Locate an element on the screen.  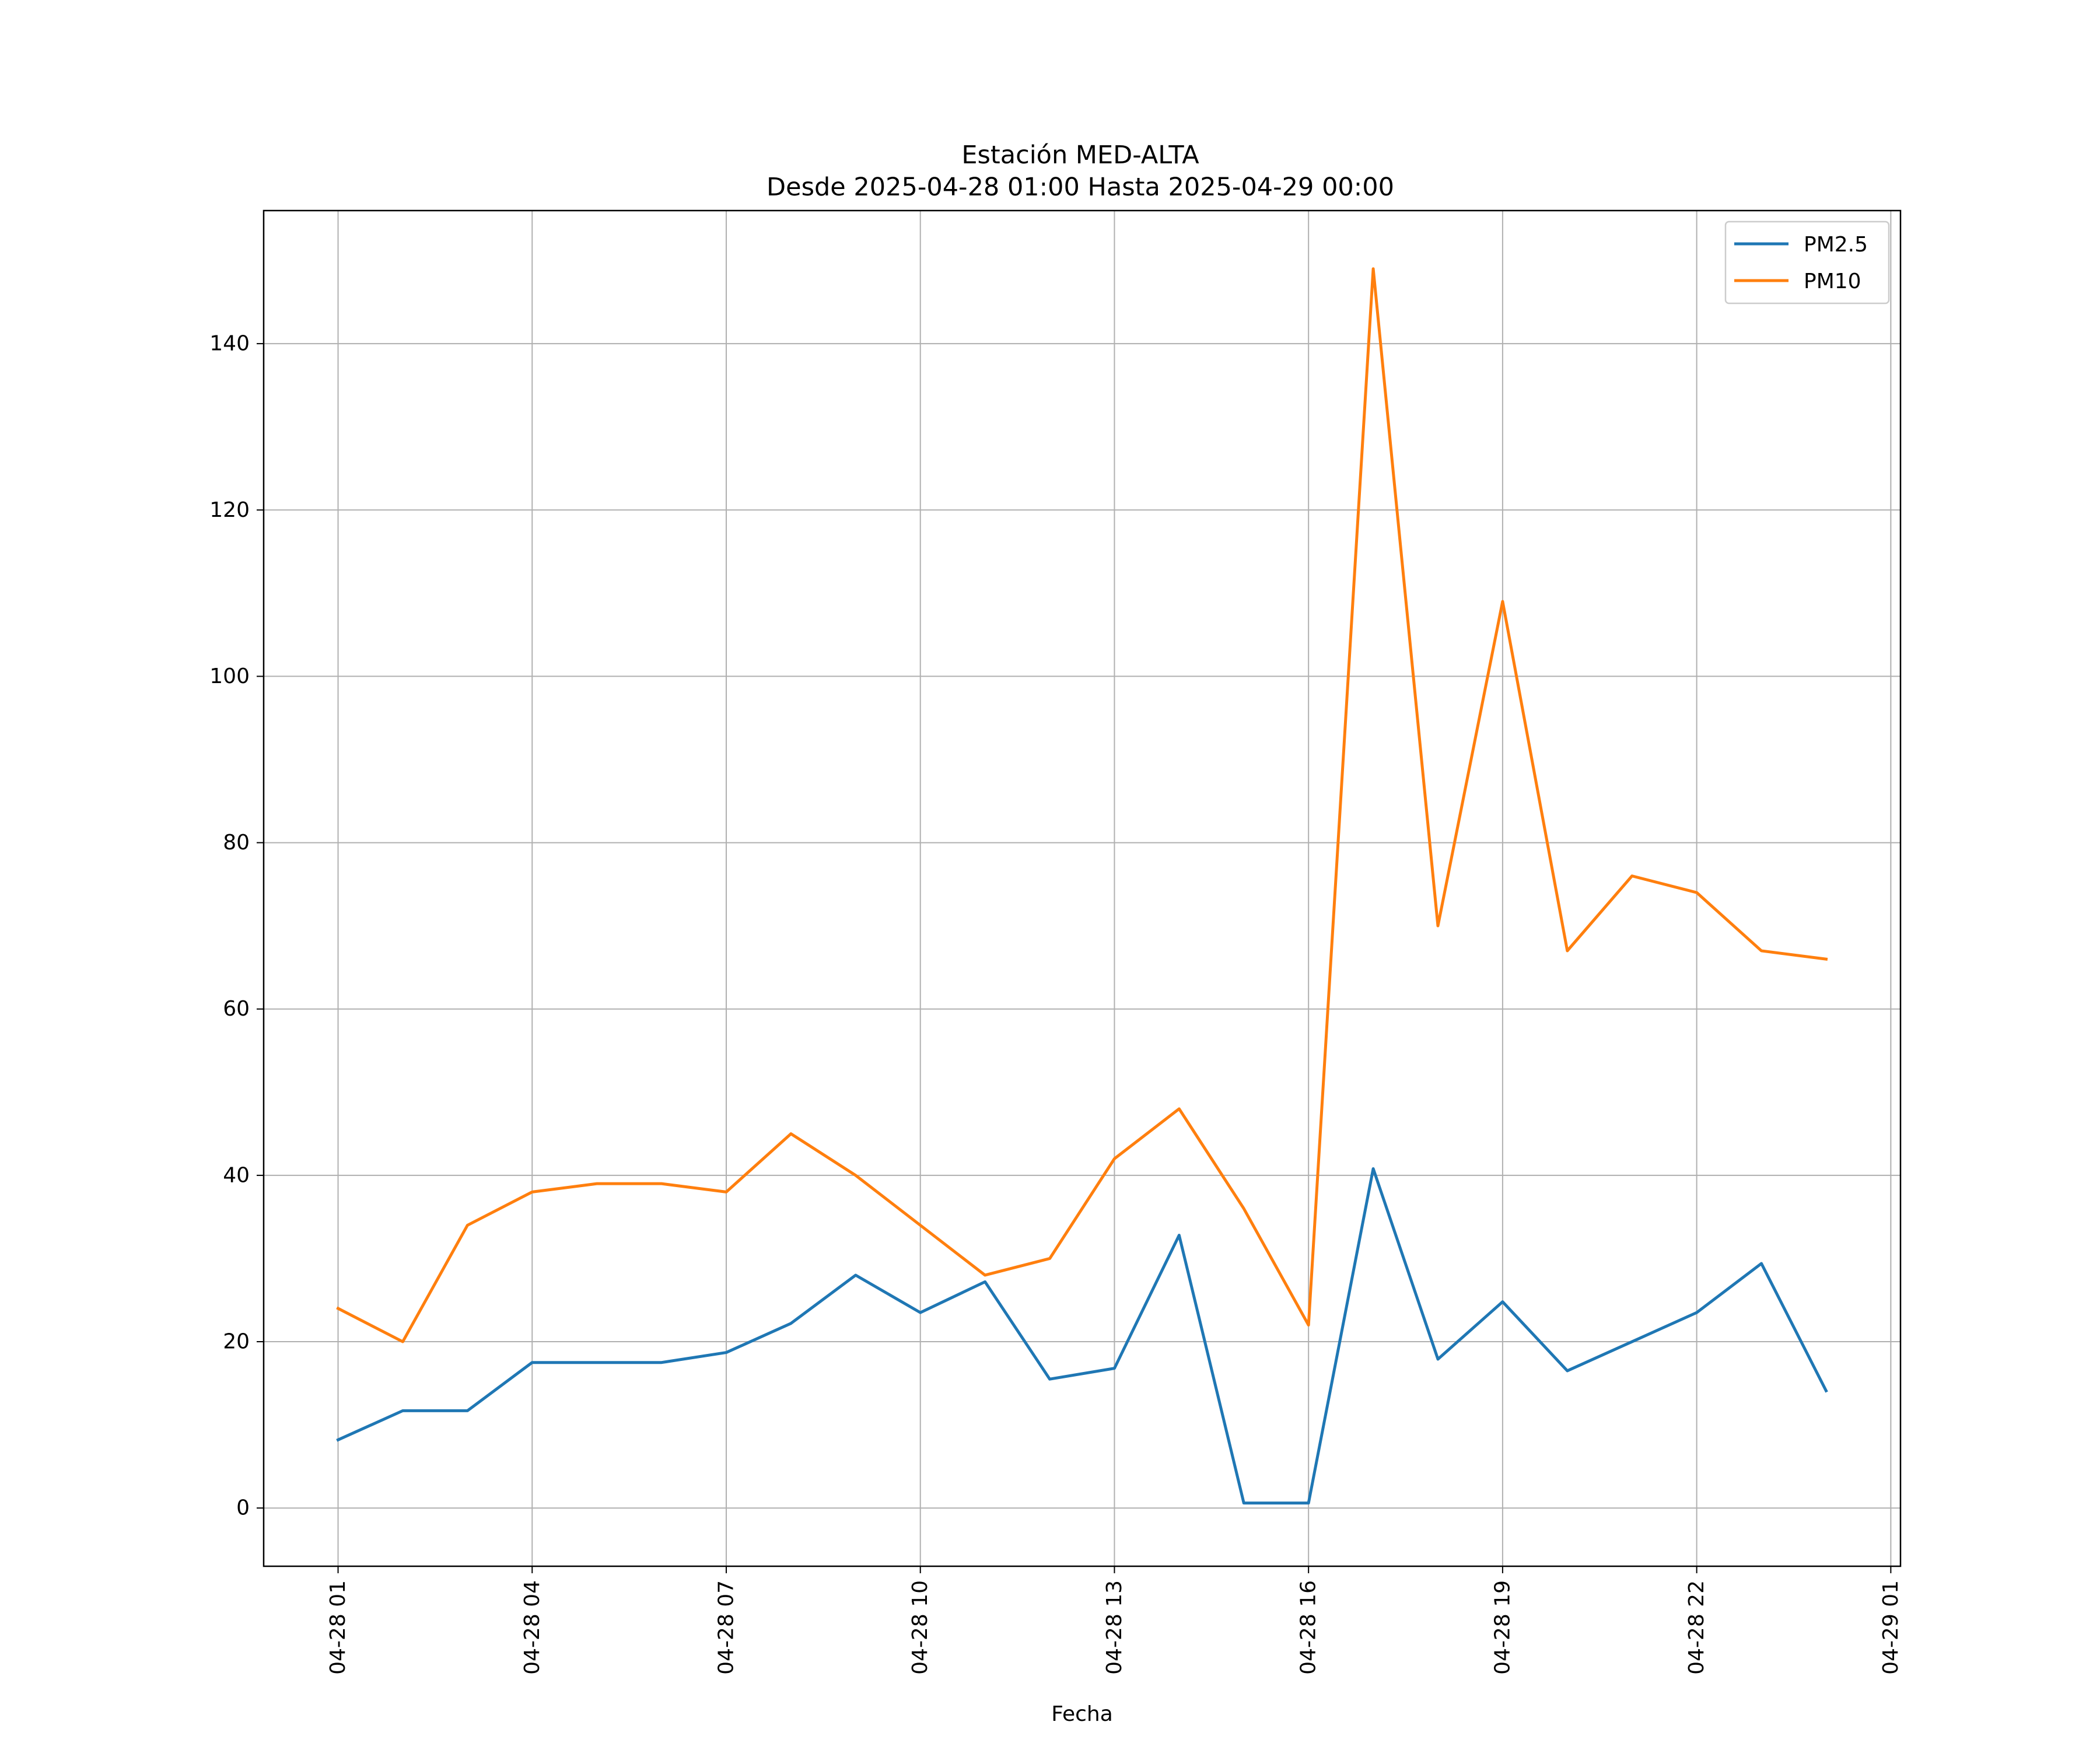
legend-box is located at coordinates (1807, 262).